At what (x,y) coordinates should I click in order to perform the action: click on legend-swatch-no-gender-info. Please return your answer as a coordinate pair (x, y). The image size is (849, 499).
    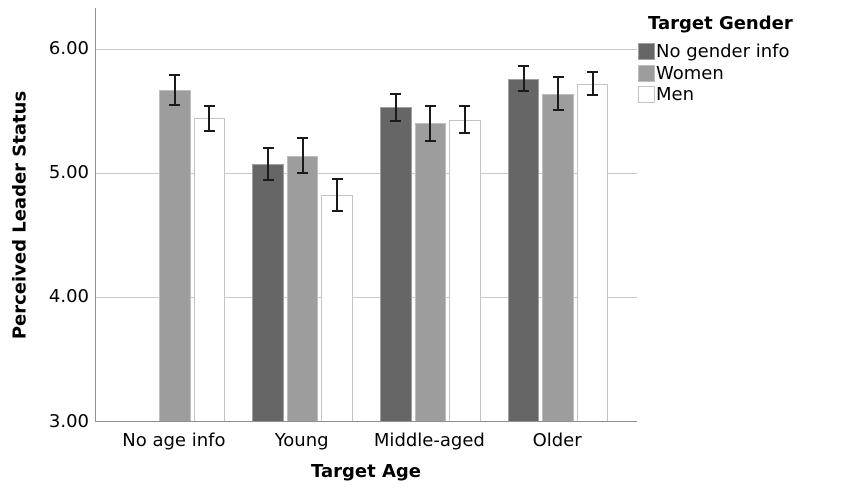
    Looking at the image, I should click on (646, 52).